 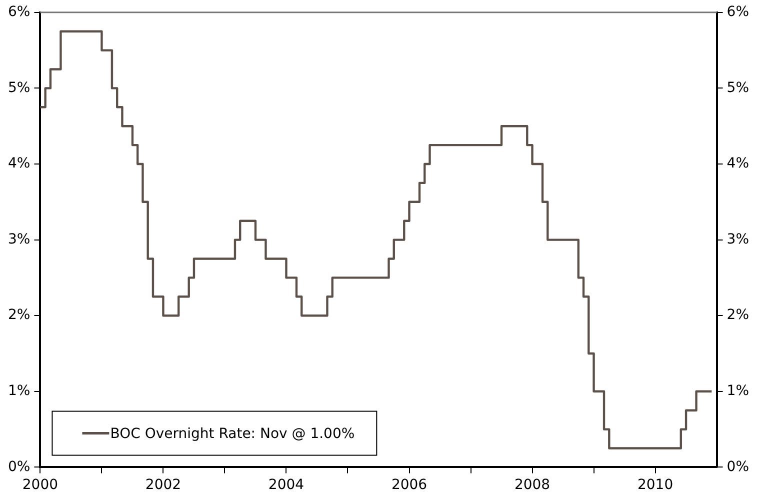 What do you see at coordinates (19, 466) in the screenshot?
I see `y-tick-label: 0%` at bounding box center [19, 466].